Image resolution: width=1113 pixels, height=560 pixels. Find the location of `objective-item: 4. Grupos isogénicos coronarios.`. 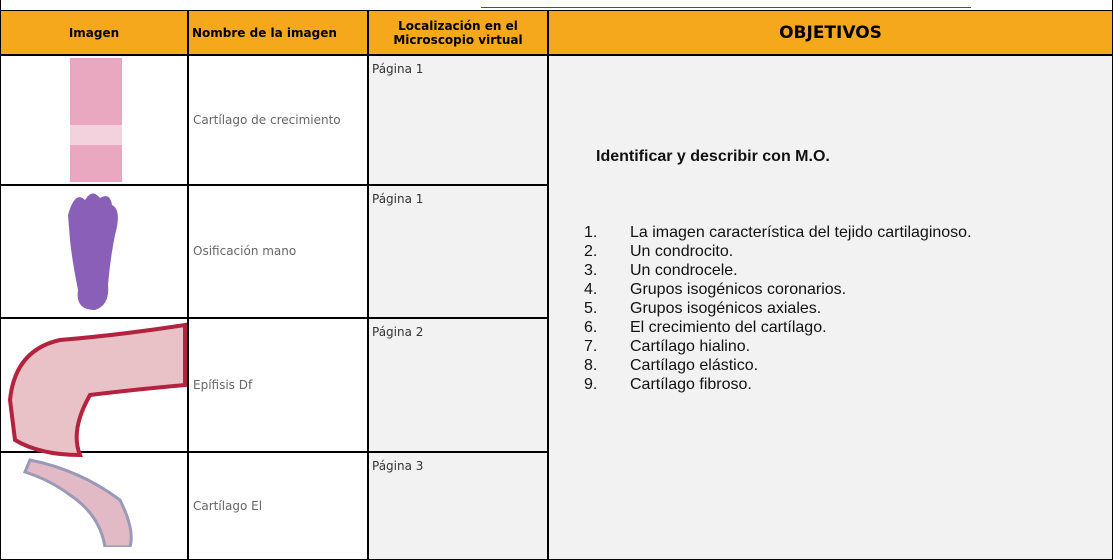

objective-item: 4. Grupos isogénicos coronarios. is located at coordinates (715, 289).